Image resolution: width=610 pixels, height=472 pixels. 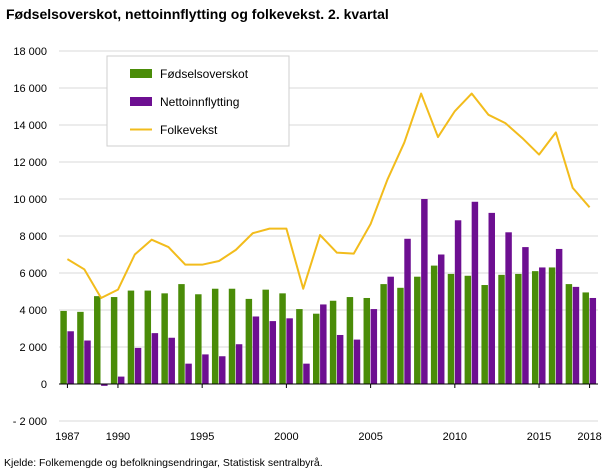 I want to click on bar-nettoinnflytting-2012, so click(x=491, y=298).